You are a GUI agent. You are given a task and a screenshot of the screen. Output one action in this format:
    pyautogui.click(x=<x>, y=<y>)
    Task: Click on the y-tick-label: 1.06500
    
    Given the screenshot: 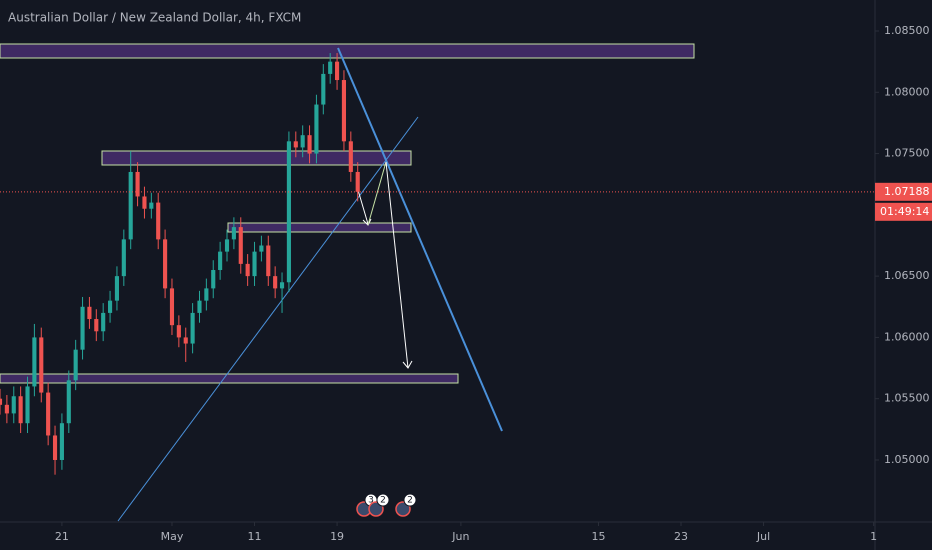 What is the action you would take?
    pyautogui.click(x=907, y=275)
    